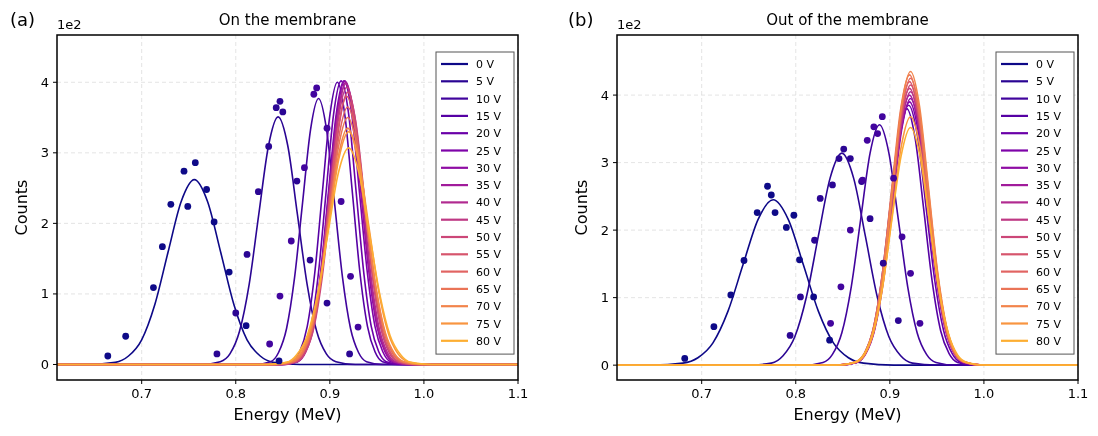 This screenshot has height=436, width=1098. Describe the element at coordinates (847, 20) in the screenshot. I see `chart-title: Out of the membrane` at that location.